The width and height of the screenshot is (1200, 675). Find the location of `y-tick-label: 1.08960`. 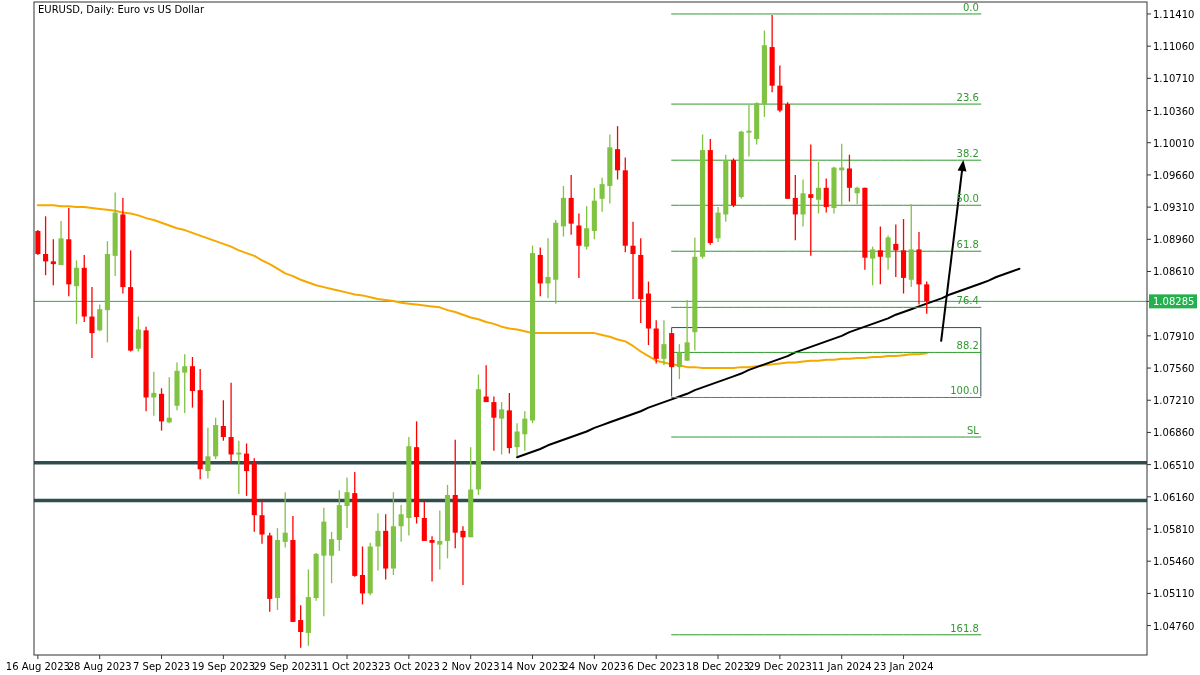

y-tick-label: 1.08960 is located at coordinates (1174, 240).